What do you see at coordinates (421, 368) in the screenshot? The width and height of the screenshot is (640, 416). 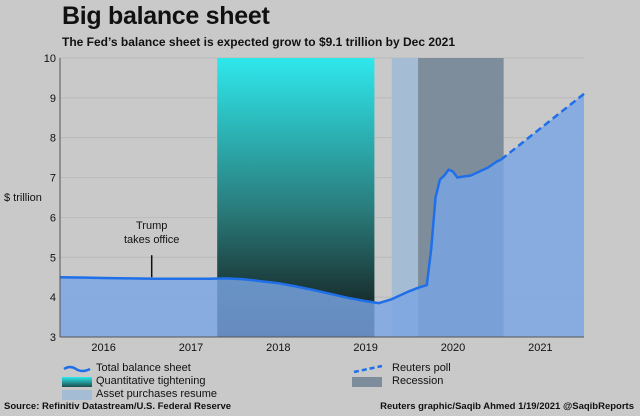 I see `legend-label-poll: Reuters poll` at bounding box center [421, 368].